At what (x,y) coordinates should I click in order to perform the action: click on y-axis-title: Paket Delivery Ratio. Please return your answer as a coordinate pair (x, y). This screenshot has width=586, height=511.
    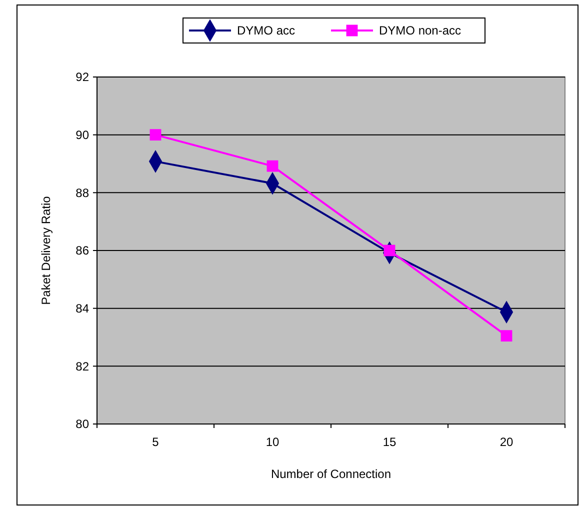
    Looking at the image, I should click on (46, 250).